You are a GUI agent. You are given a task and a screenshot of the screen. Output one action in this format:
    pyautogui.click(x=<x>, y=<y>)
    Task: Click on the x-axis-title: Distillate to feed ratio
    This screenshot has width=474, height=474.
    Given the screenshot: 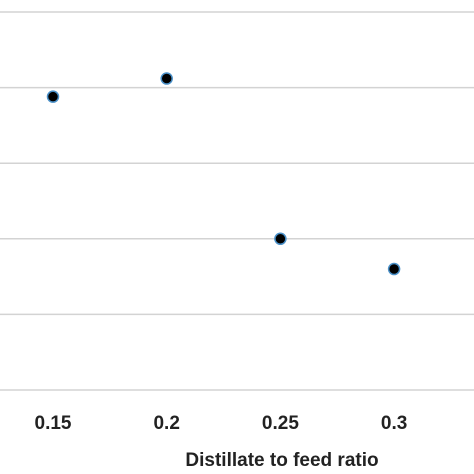 What is the action you would take?
    pyautogui.click(x=281, y=460)
    